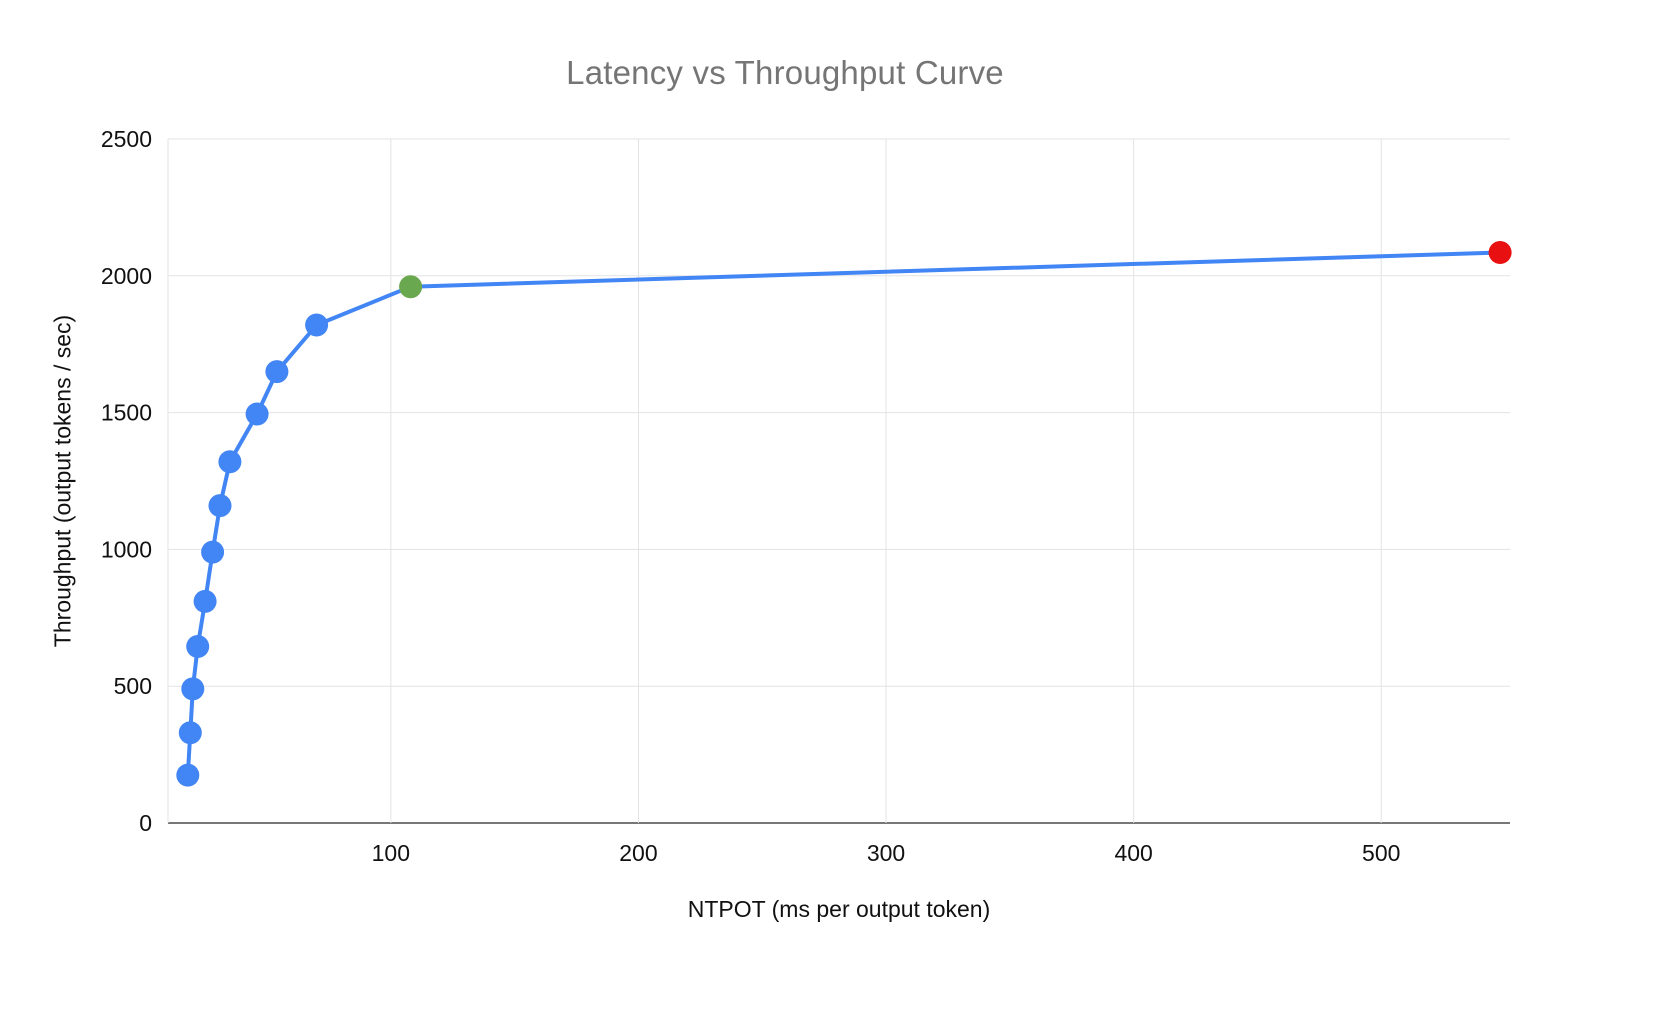 This screenshot has height=1034, width=1670. I want to click on data-point-red, so click(1500, 252).